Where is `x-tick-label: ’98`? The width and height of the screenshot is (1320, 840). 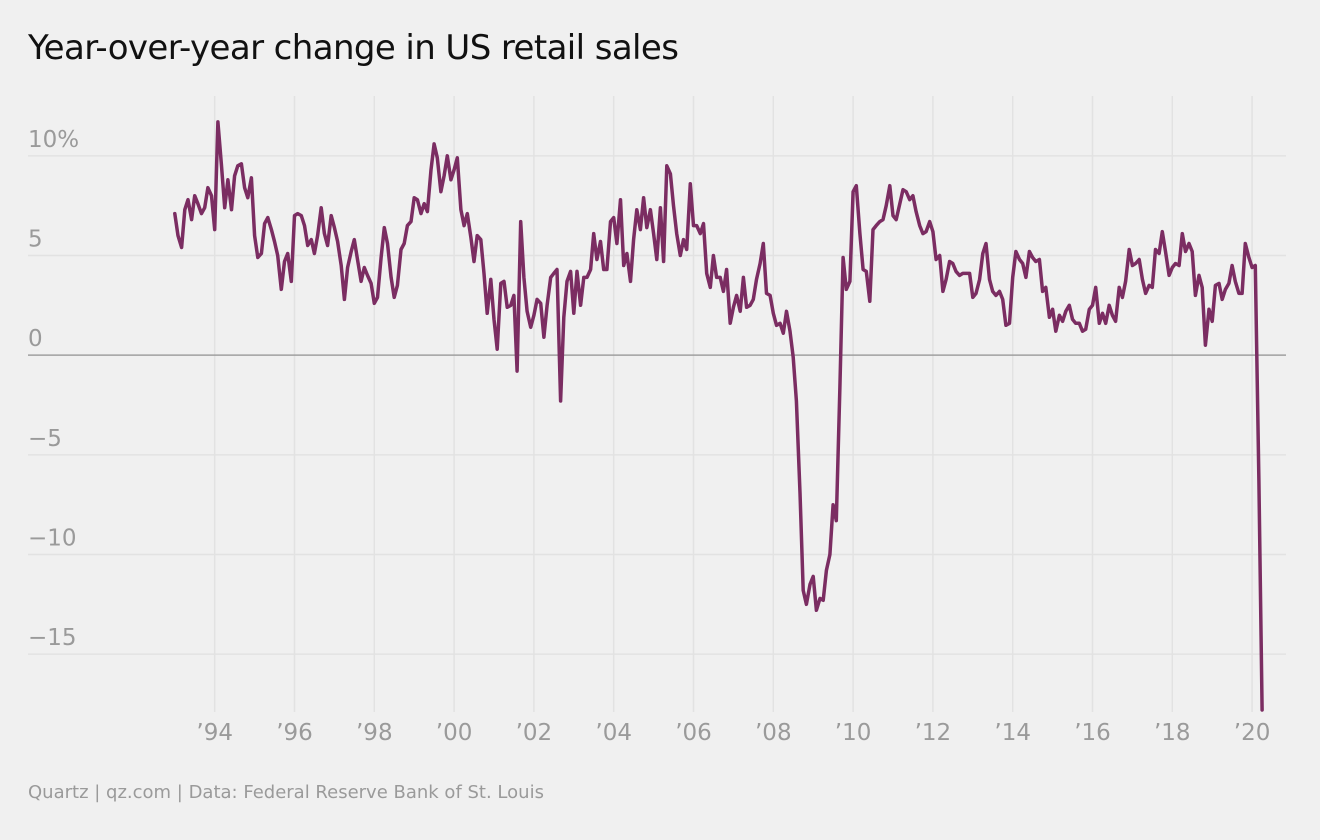
x-tick-label: ’98 is located at coordinates (374, 733).